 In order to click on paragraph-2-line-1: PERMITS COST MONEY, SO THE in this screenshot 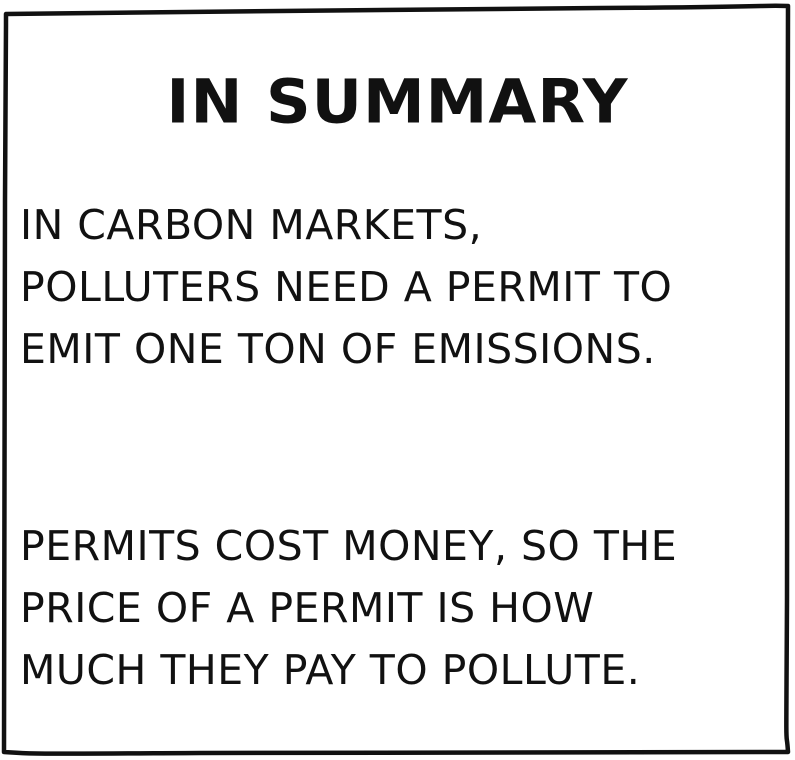, I will do `click(349, 546)`.